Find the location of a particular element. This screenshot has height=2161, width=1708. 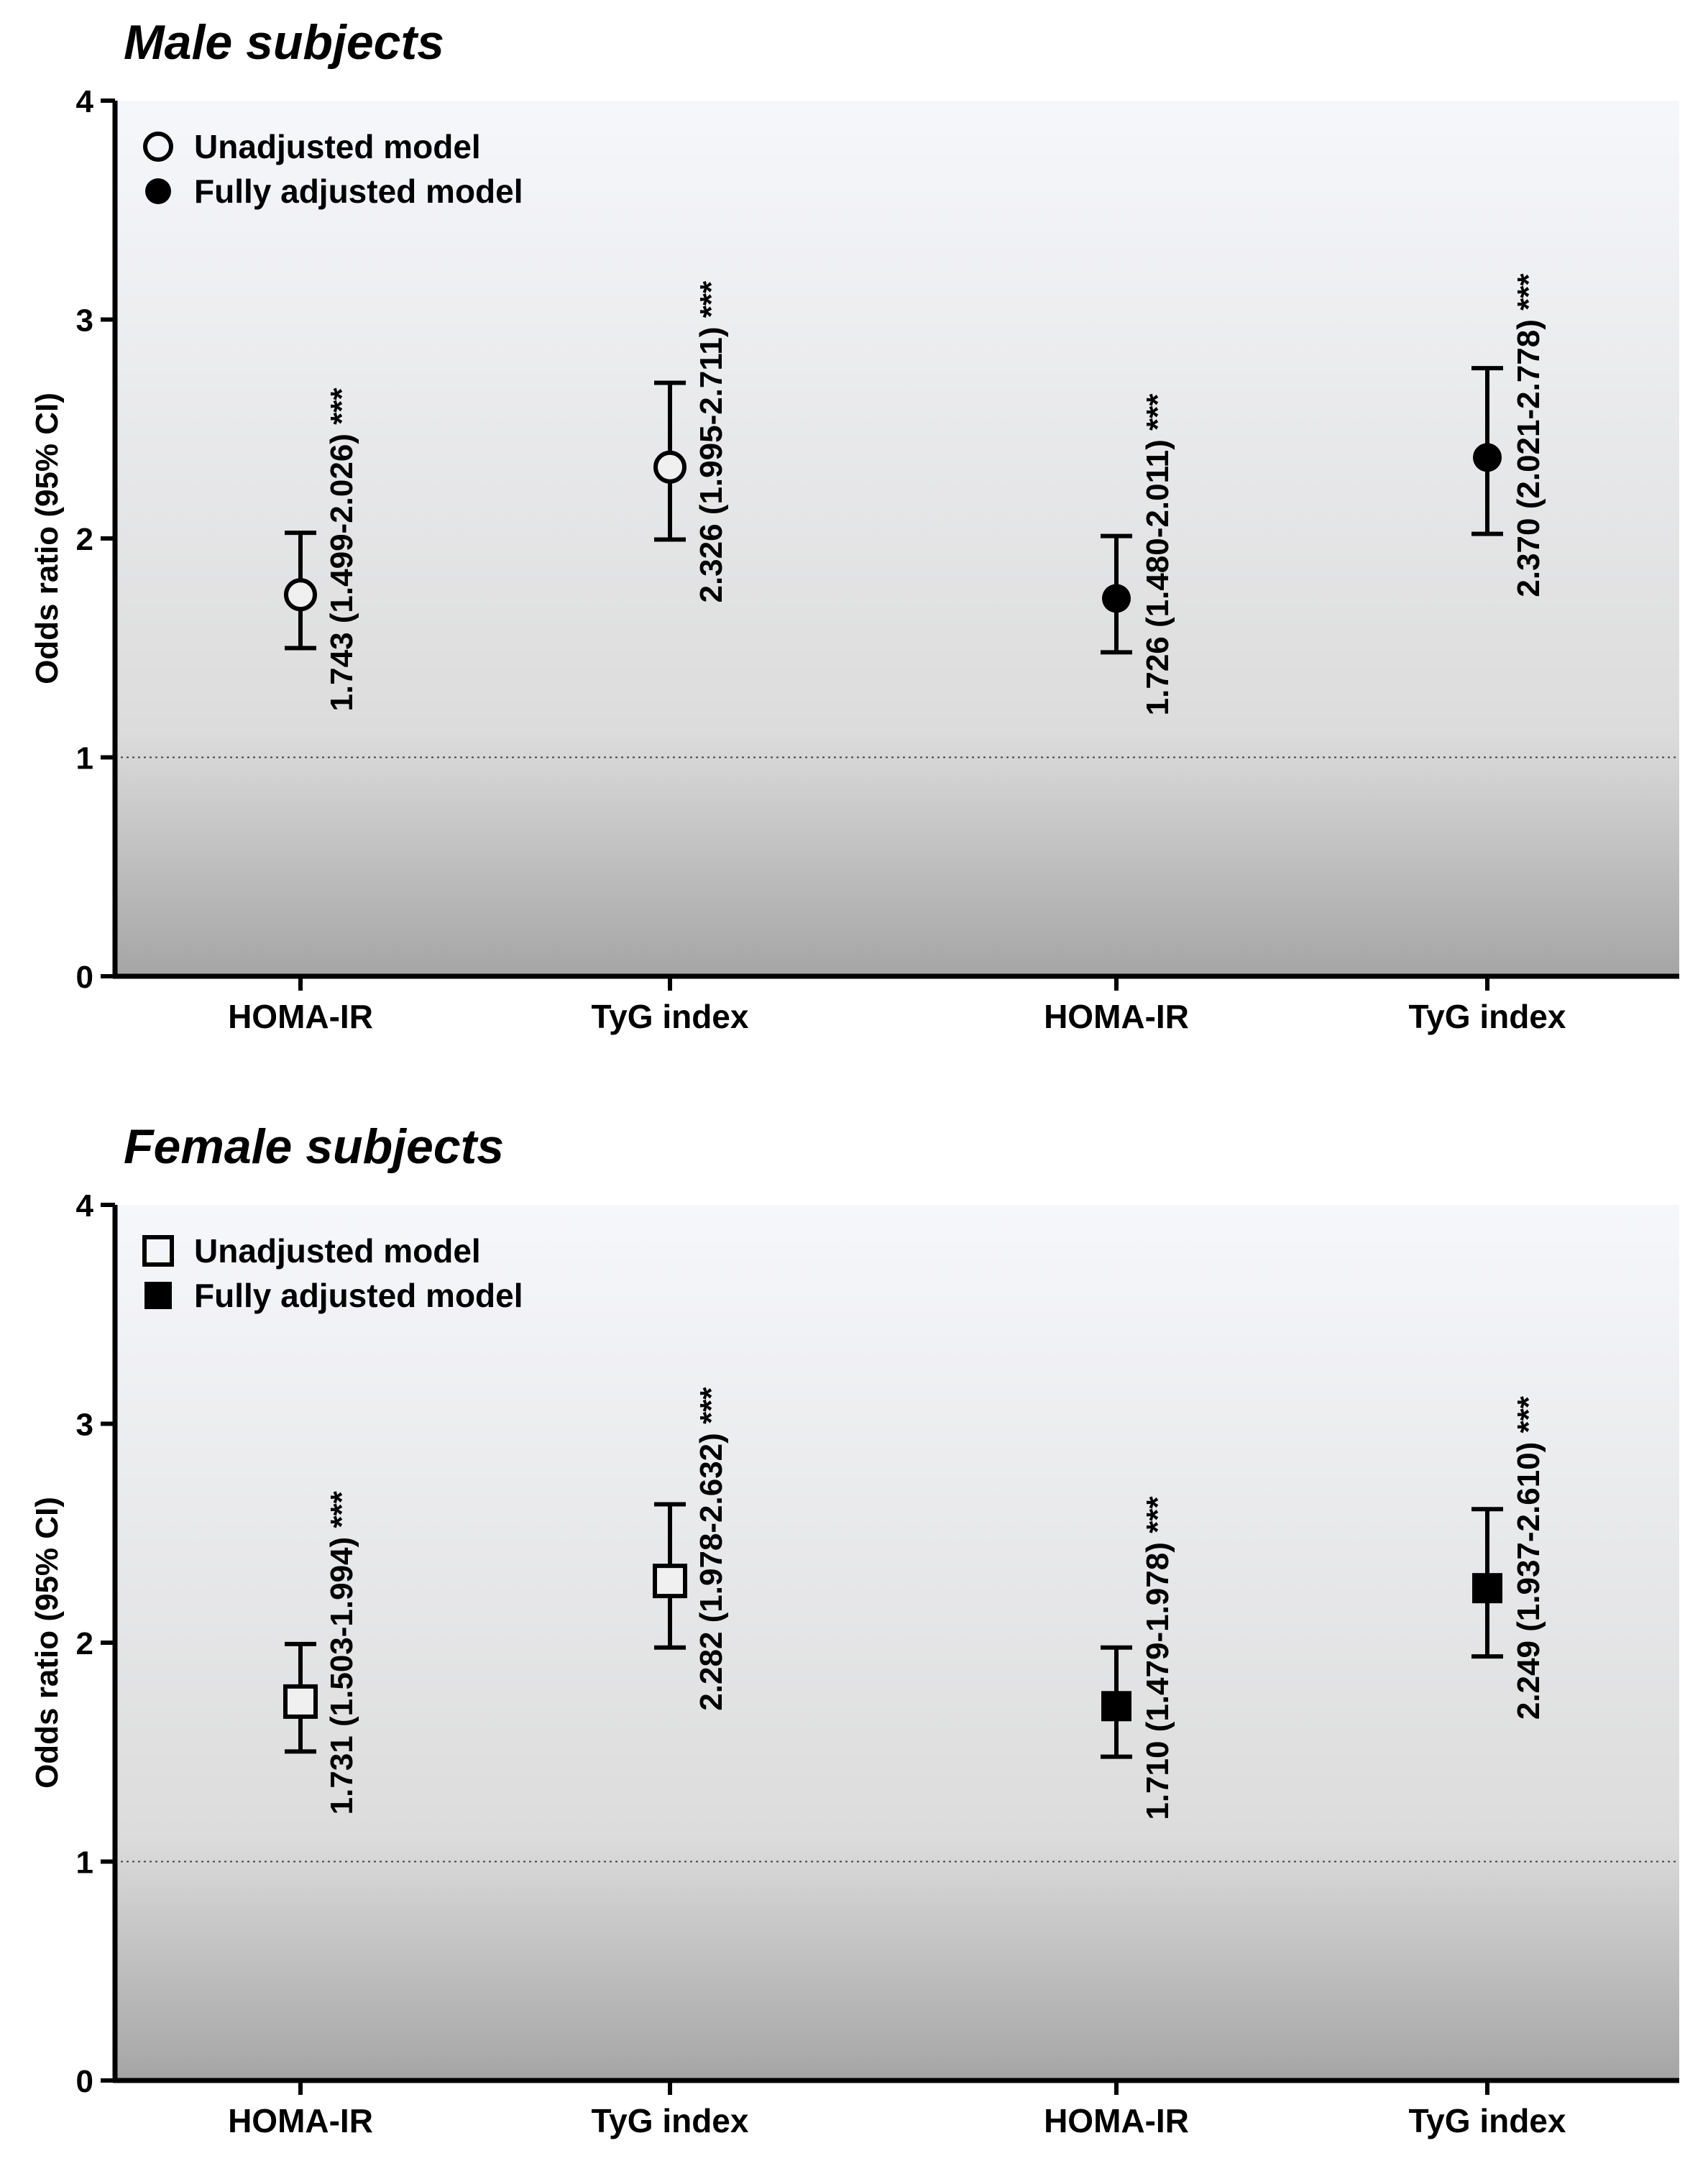

data-point: 2.326 (1.995-2.711) *** is located at coordinates (691, 441).